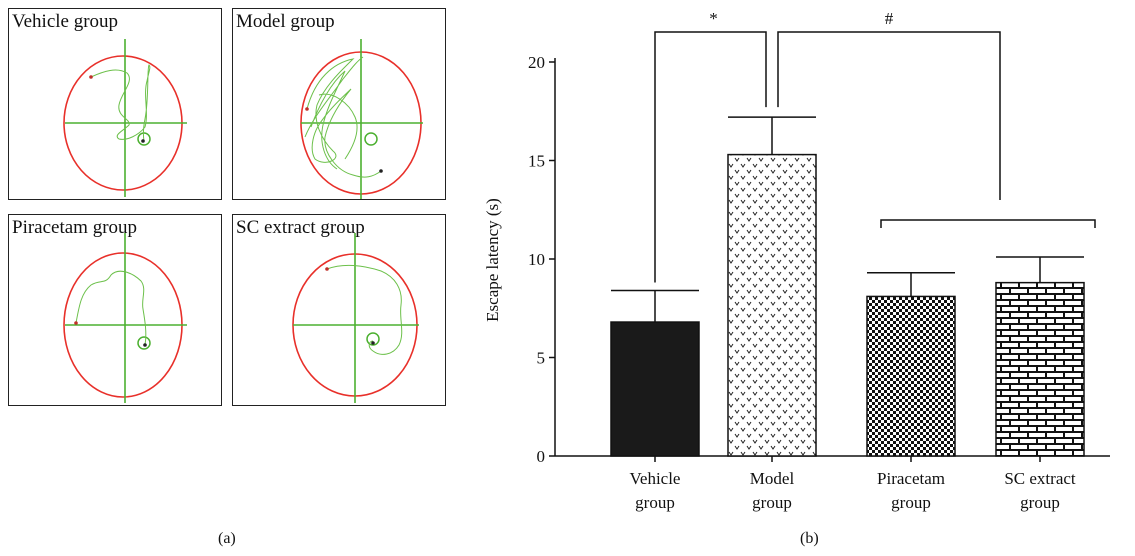  Describe the element at coordinates (125, 118) in the screenshot. I see `swim-track-vehicle` at that location.